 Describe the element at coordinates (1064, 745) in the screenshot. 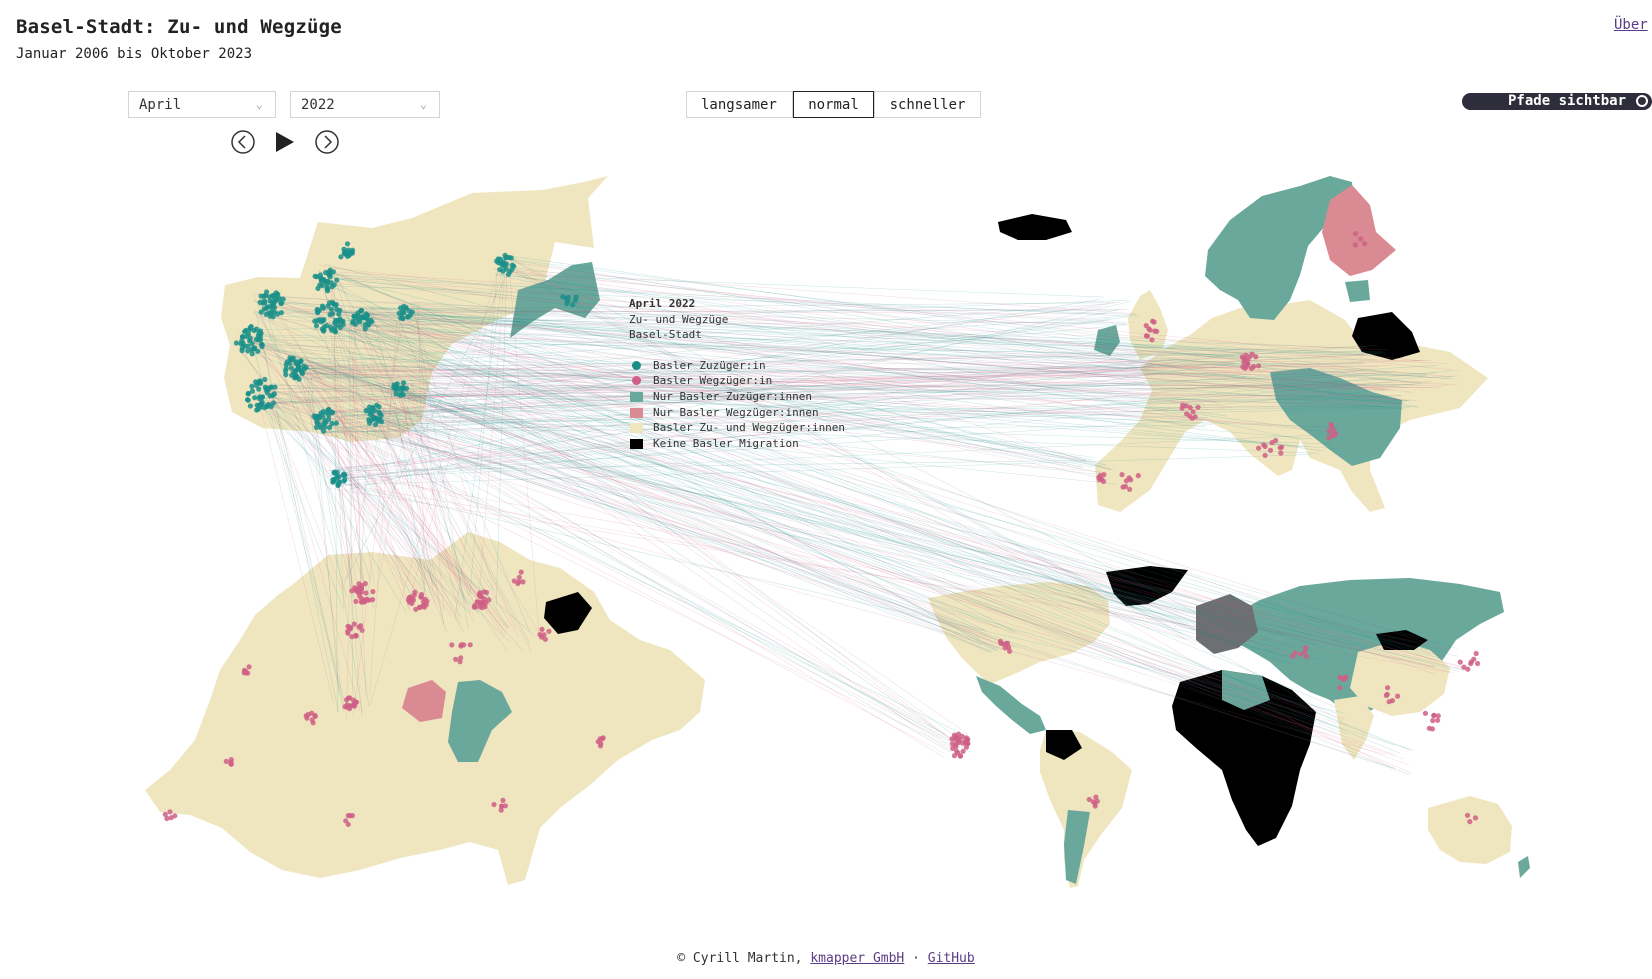

I see `region-south-america-black` at that location.